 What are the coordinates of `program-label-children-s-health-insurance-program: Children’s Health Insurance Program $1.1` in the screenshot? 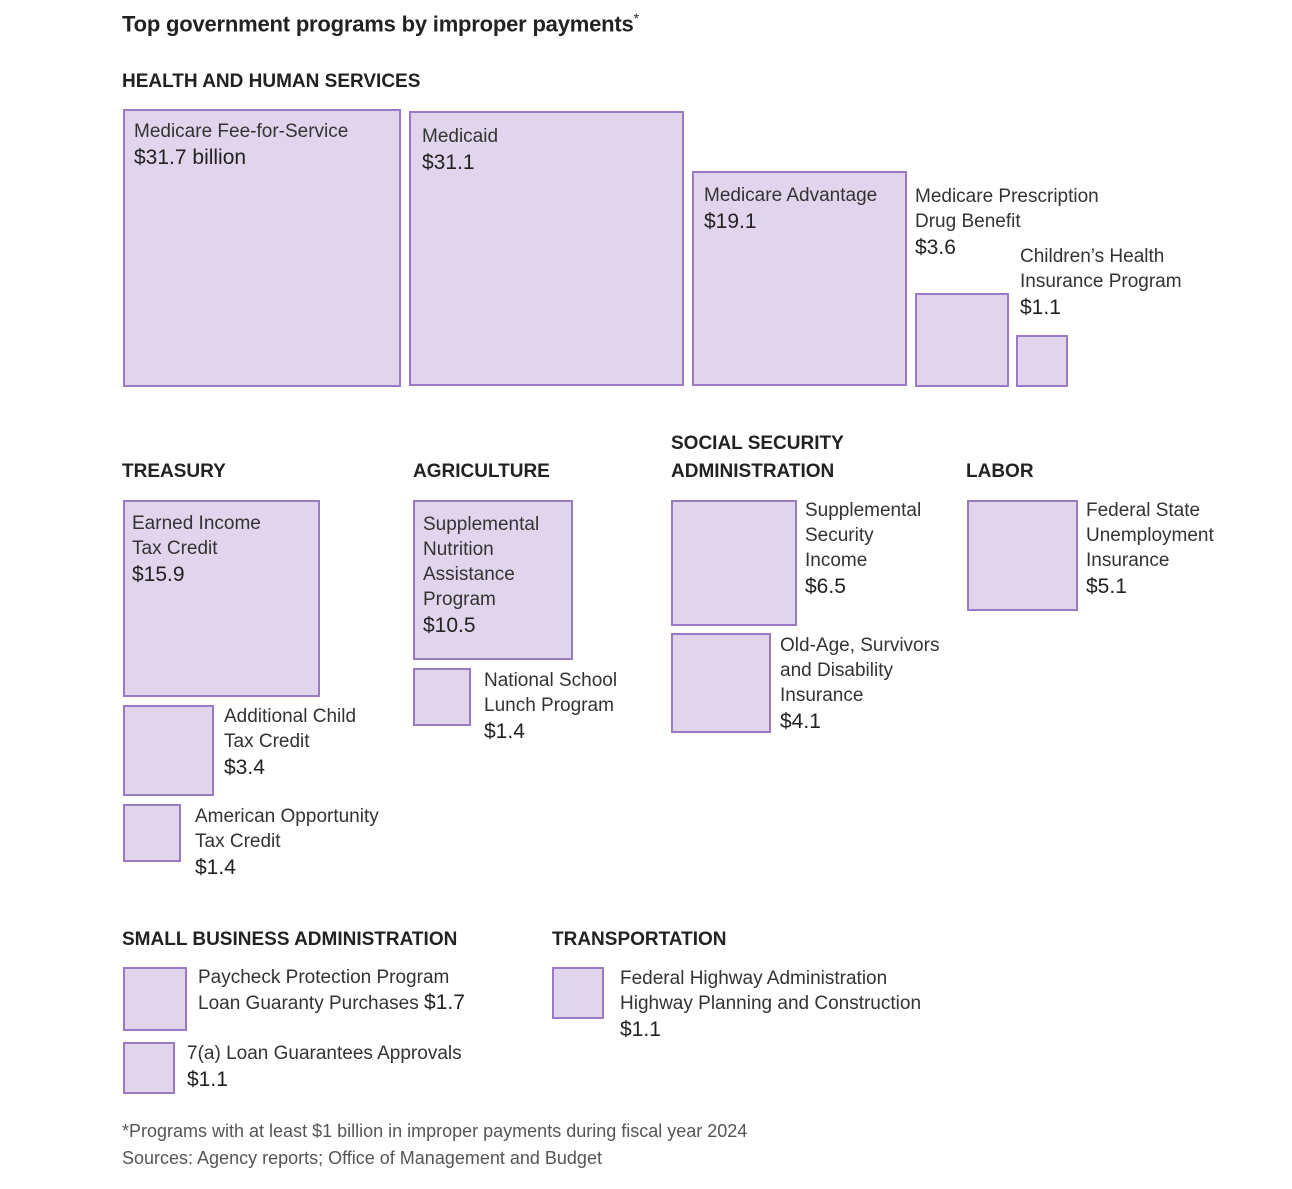 It's located at (1101, 282).